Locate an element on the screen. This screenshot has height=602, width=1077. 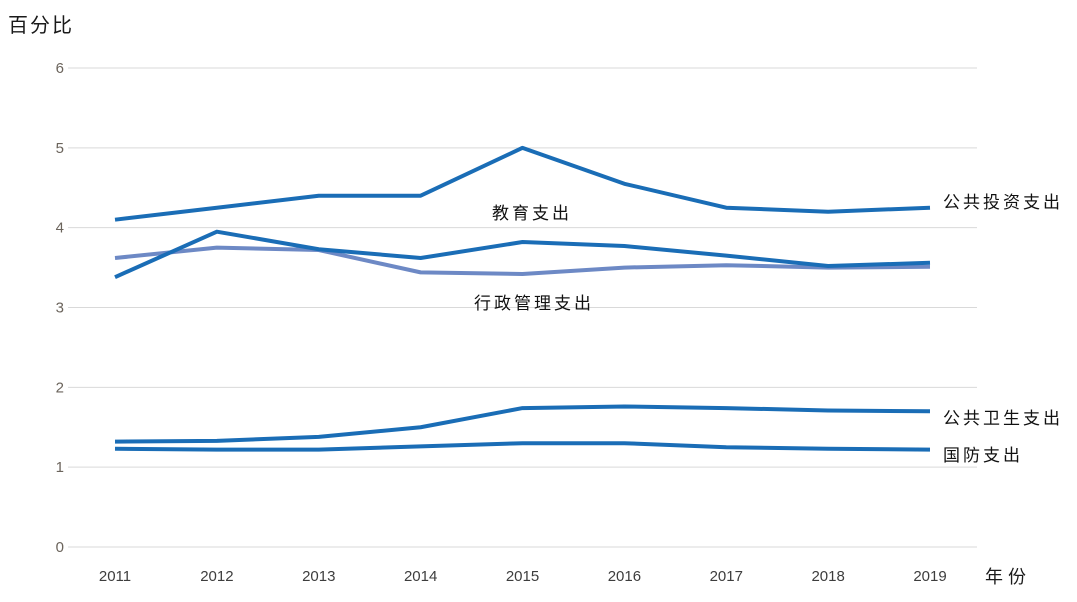
y-tick-label: 2 is located at coordinates (60, 387).